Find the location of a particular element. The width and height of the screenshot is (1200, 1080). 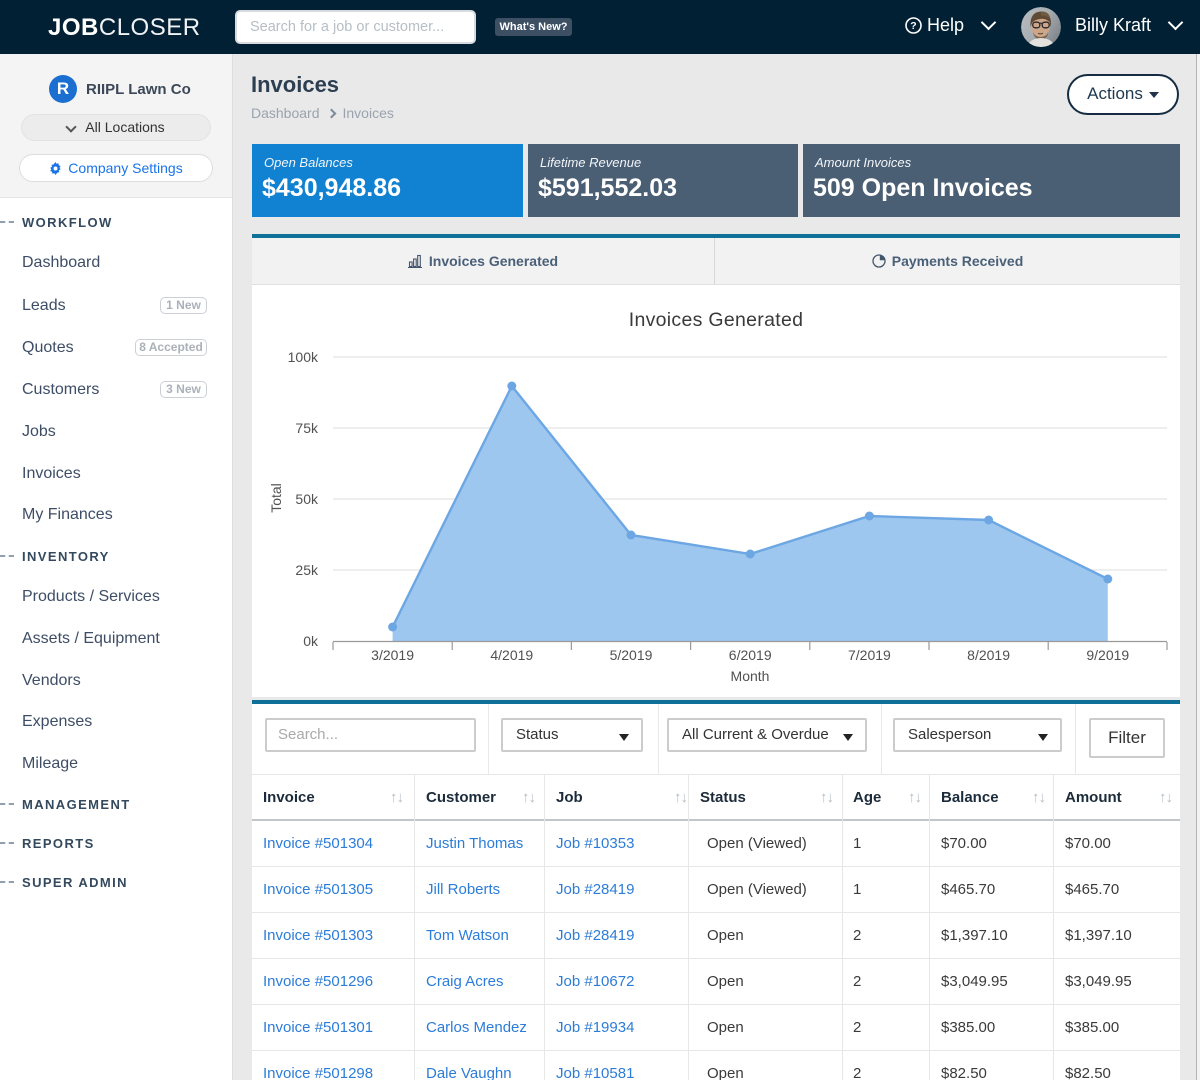

svg-text: 7/2019 is located at coordinates (869, 655).